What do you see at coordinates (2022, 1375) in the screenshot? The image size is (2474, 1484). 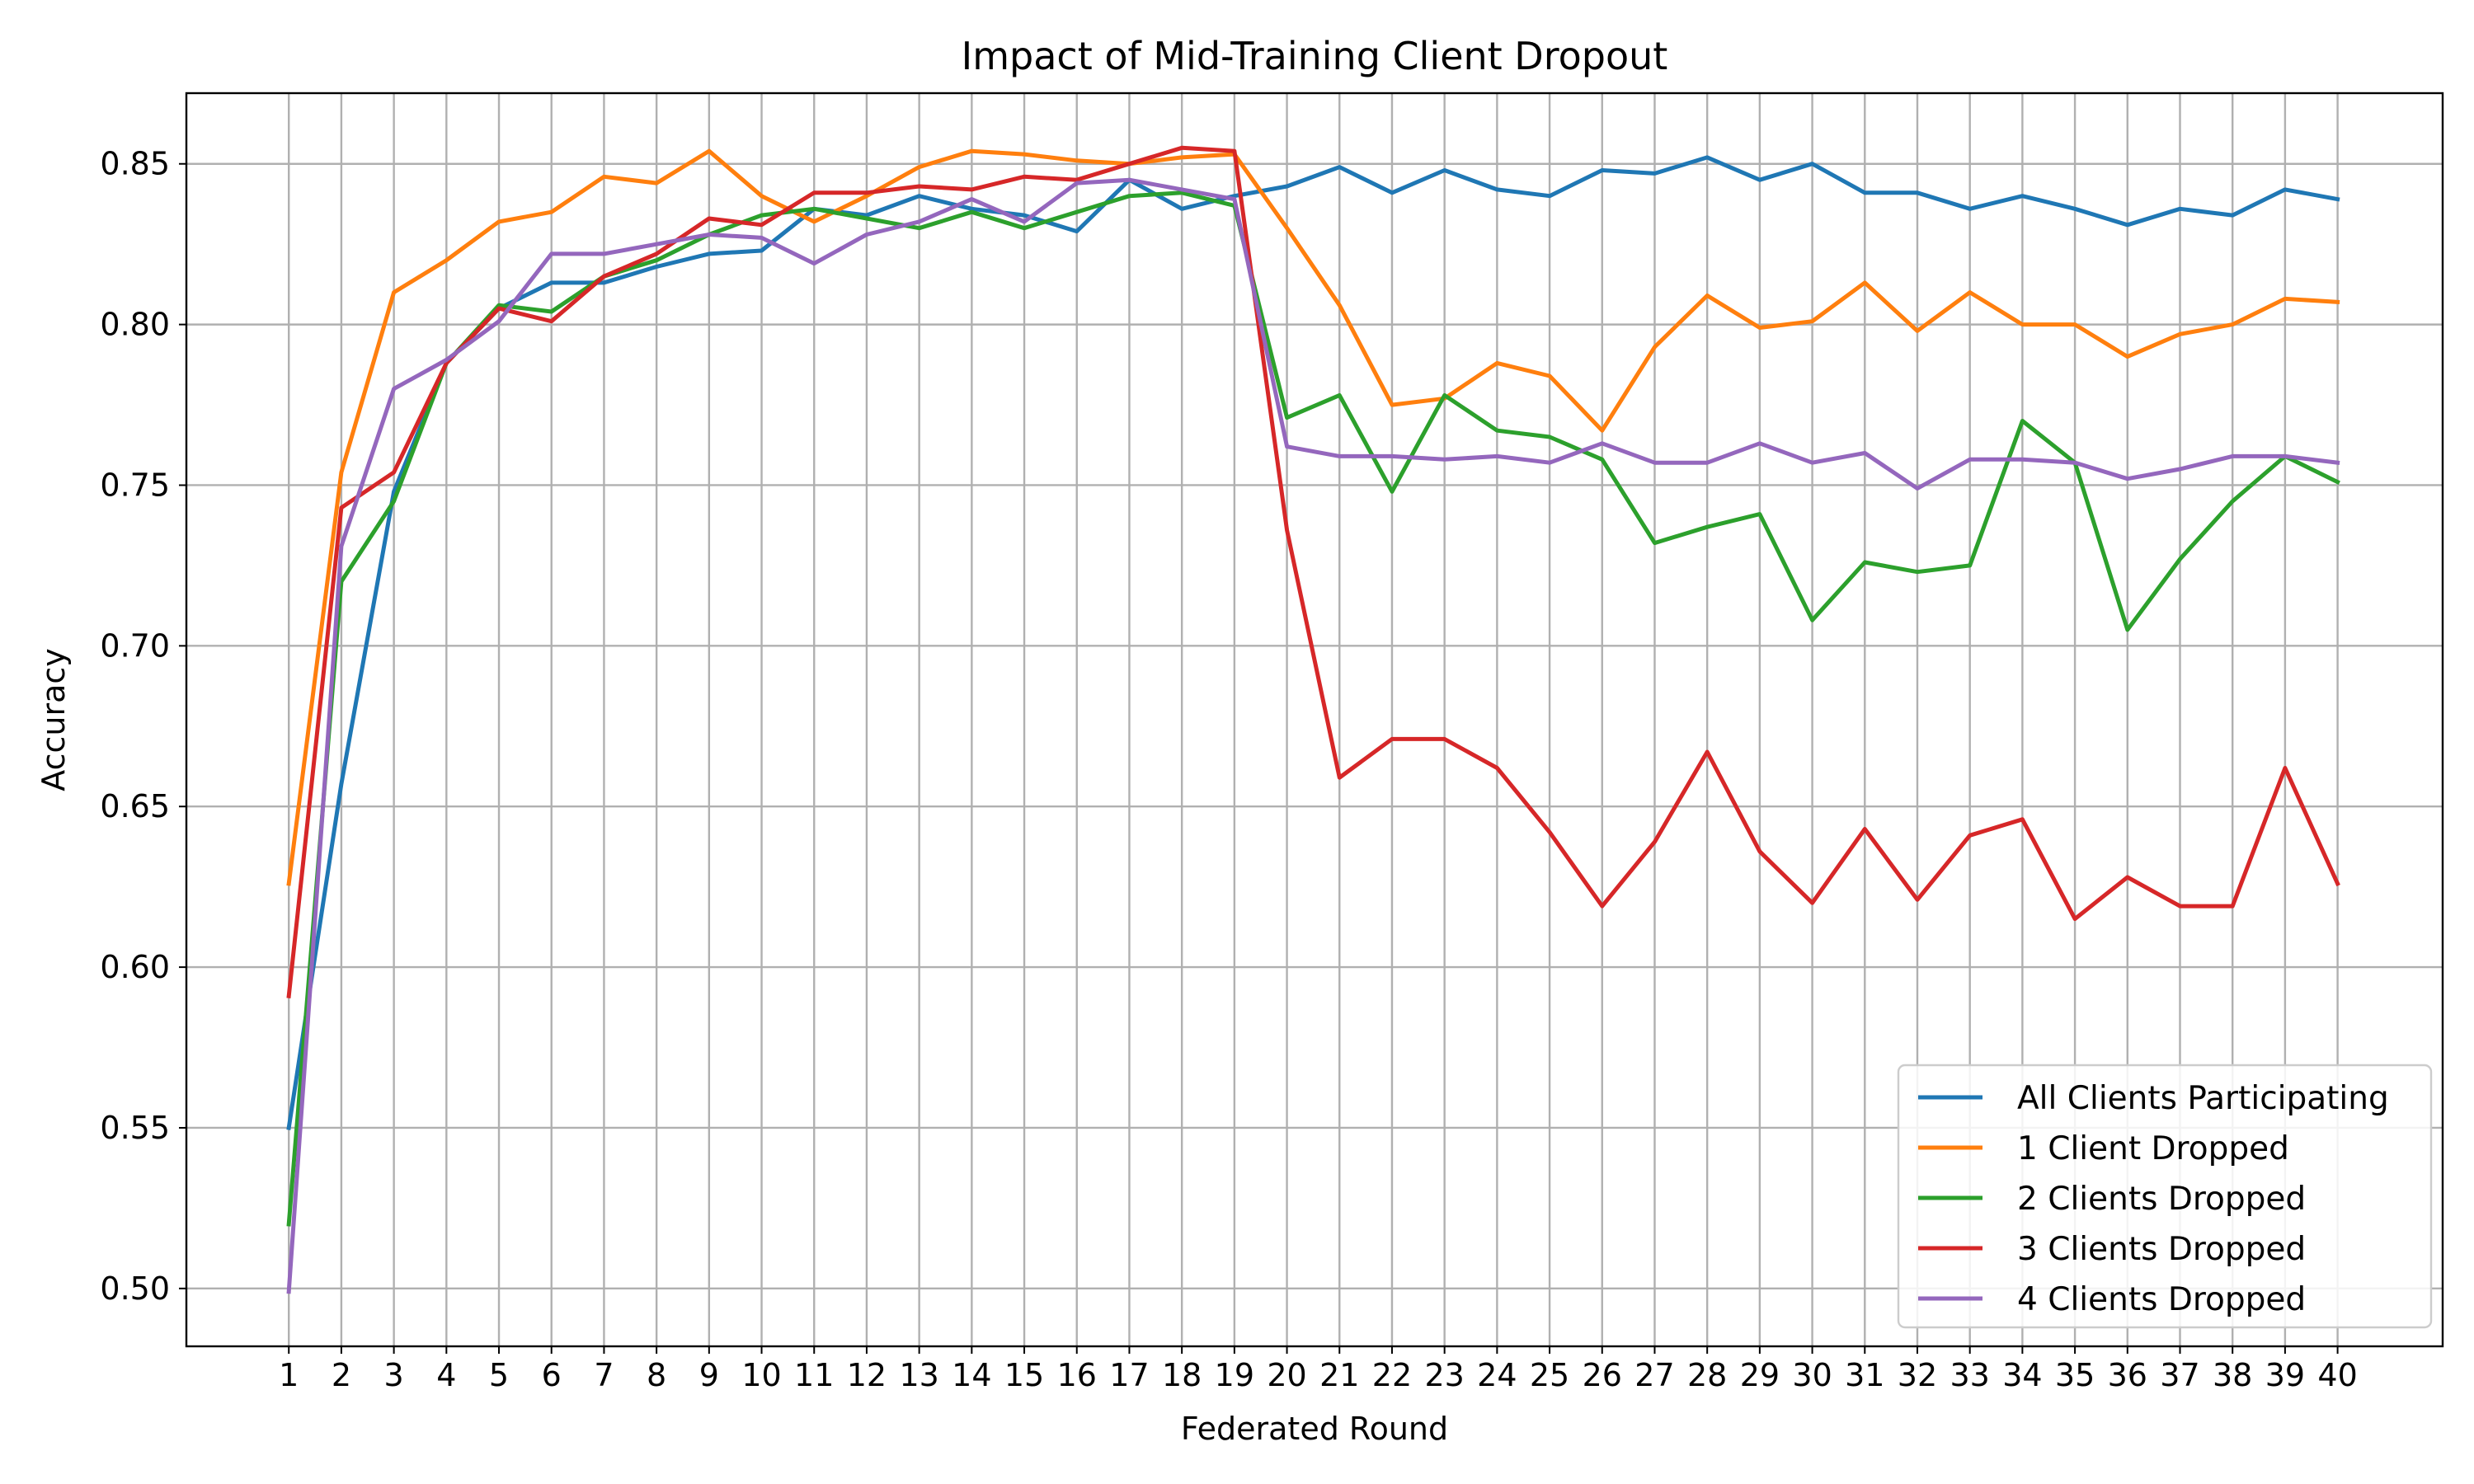 I see `x-tick-label: 34` at bounding box center [2022, 1375].